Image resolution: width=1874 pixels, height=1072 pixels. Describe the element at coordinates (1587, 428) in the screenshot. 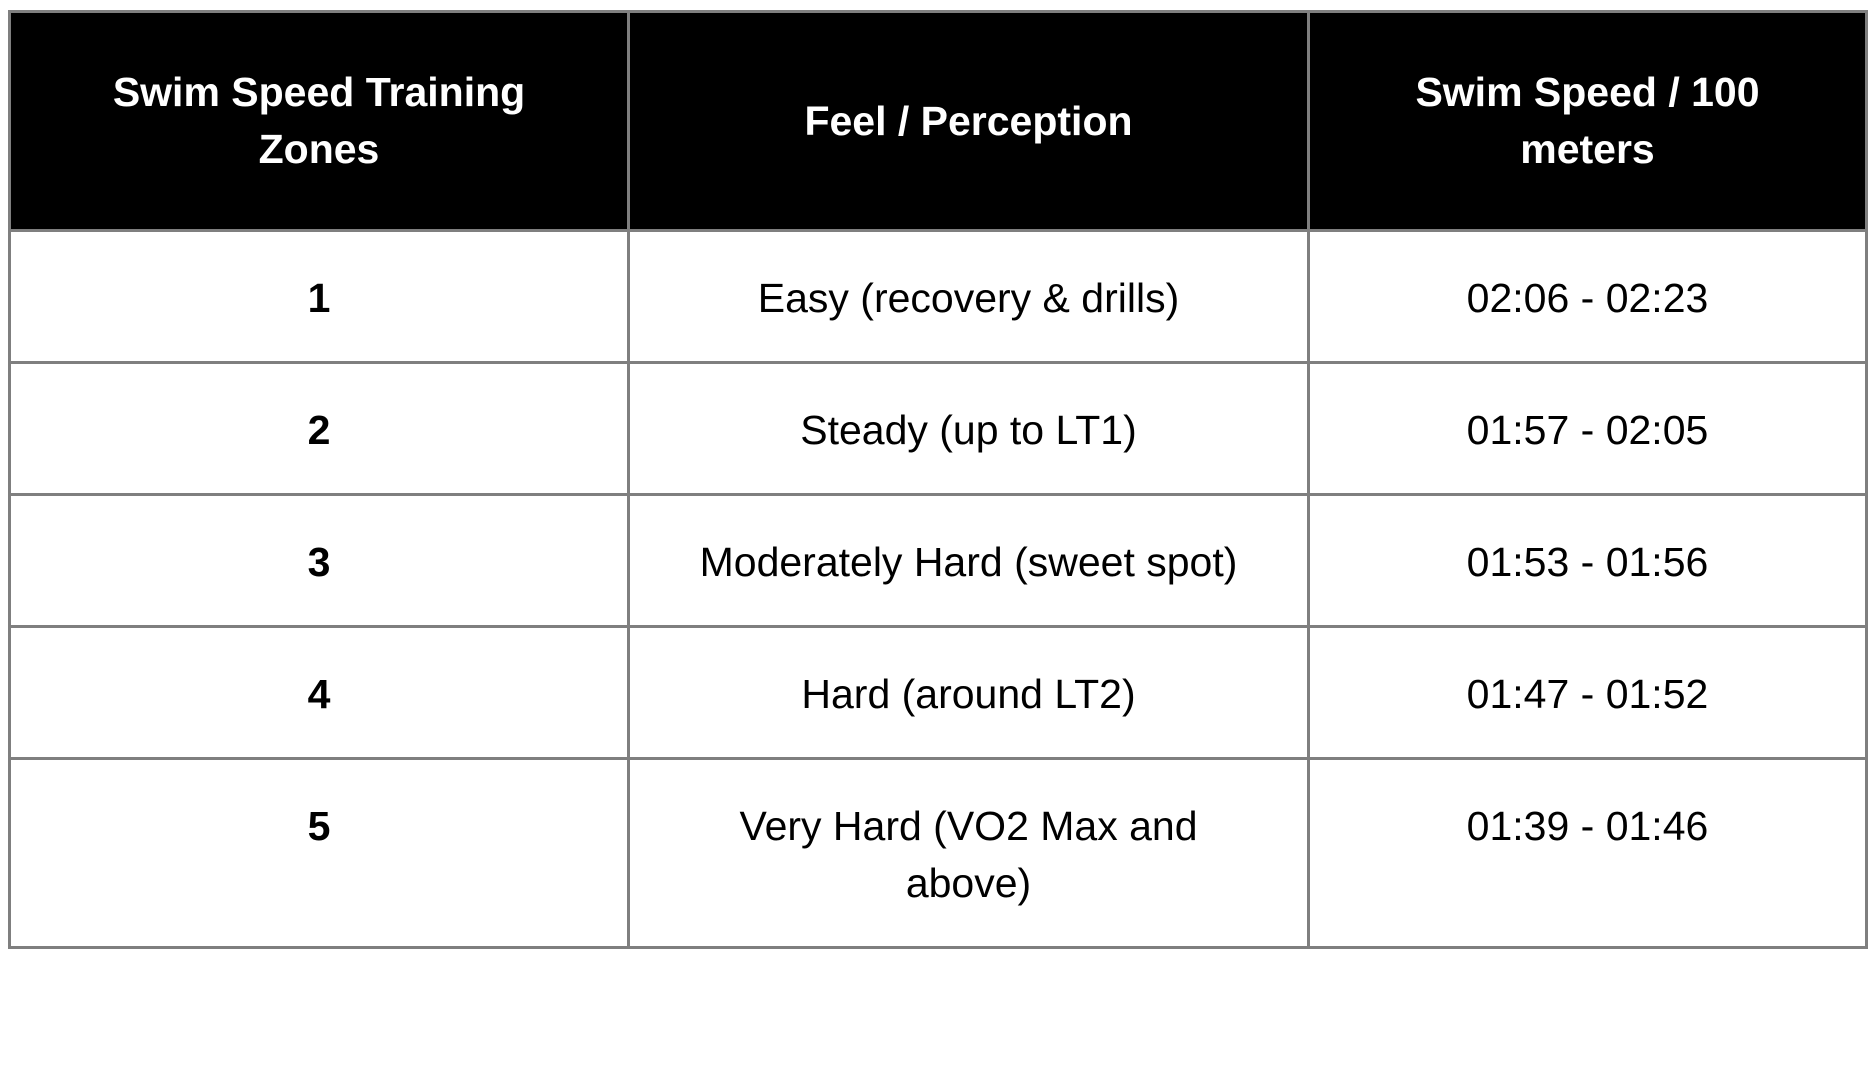

I see `table-cell: 01:57 - 02:05` at that location.